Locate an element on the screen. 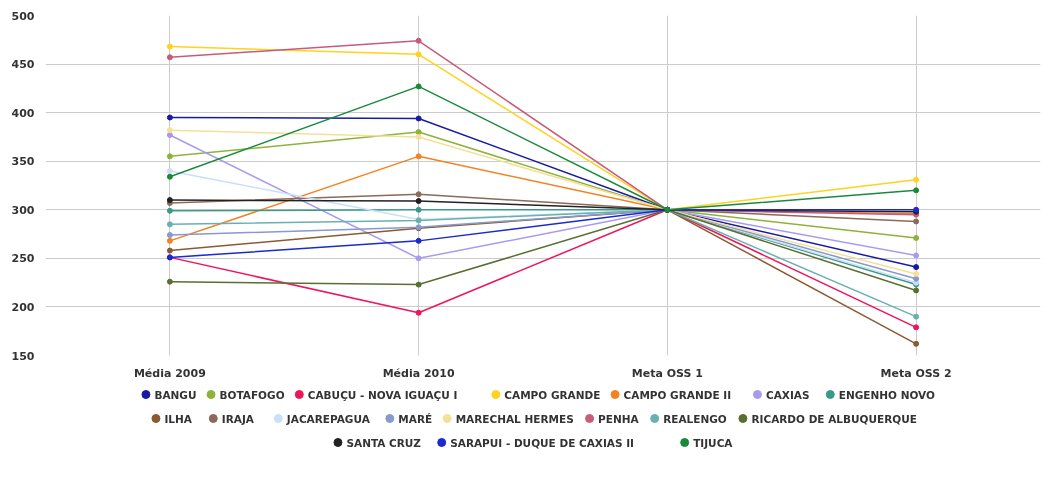 This screenshot has height=502, width=1055. x-tick-label: Média 2010 is located at coordinates (418, 373).